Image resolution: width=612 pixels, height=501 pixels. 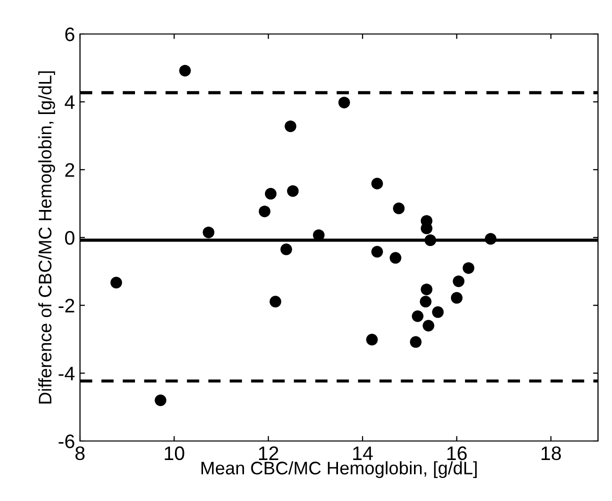 What do you see at coordinates (69, 170) in the screenshot?
I see `y-tick-label: 2` at bounding box center [69, 170].